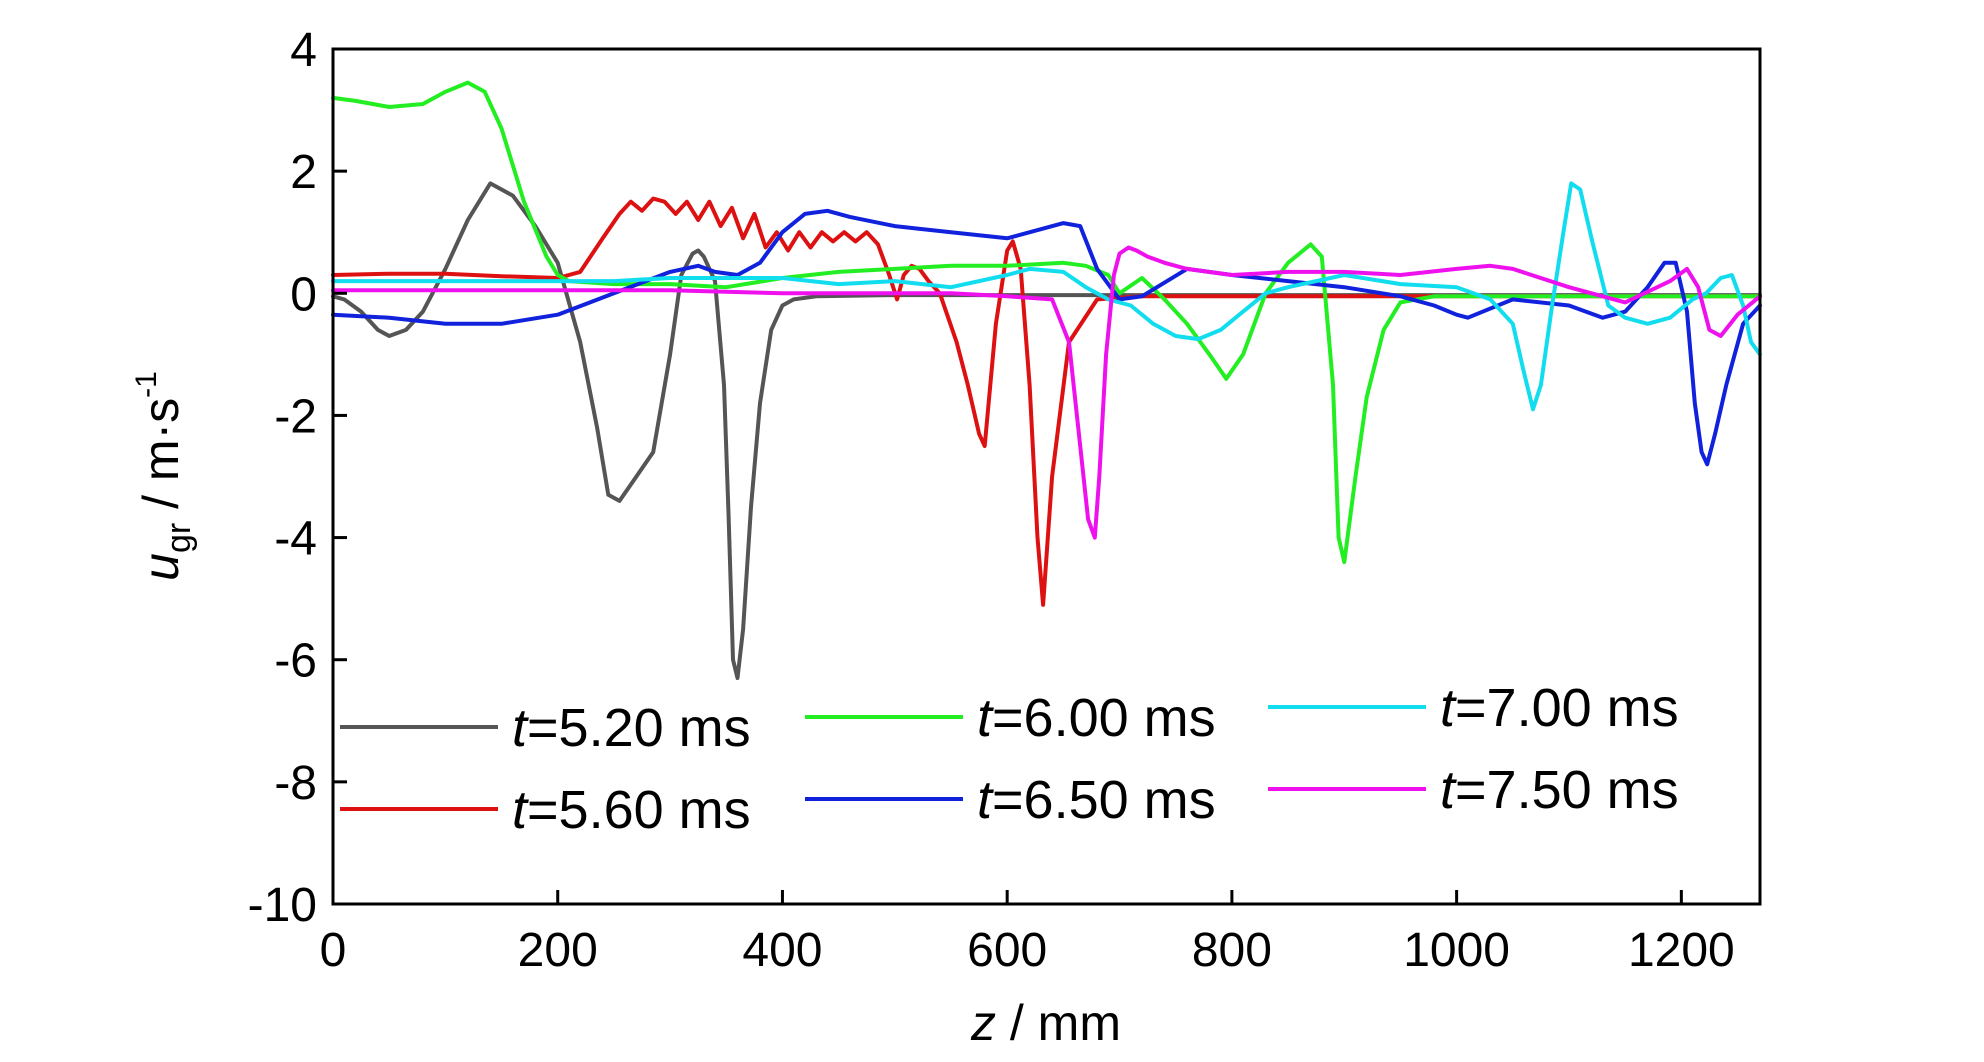  I want to click on y-tick-label: -8, so click(295, 783).